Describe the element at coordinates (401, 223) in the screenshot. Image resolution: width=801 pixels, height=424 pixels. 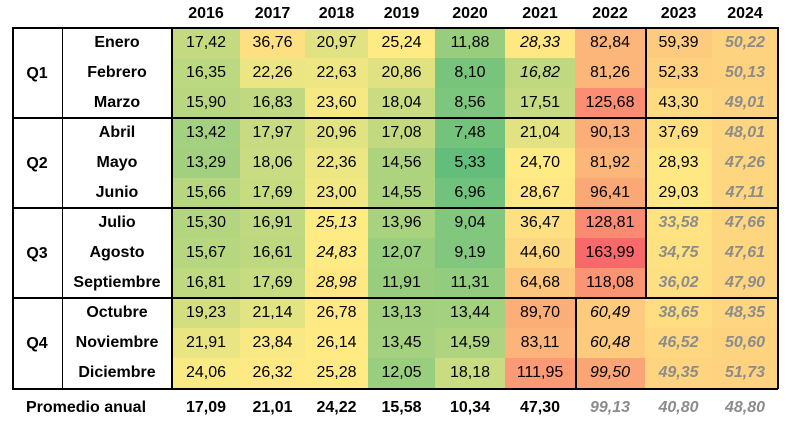
I see `heatmap-cell-julio-2019: 13,96` at that location.